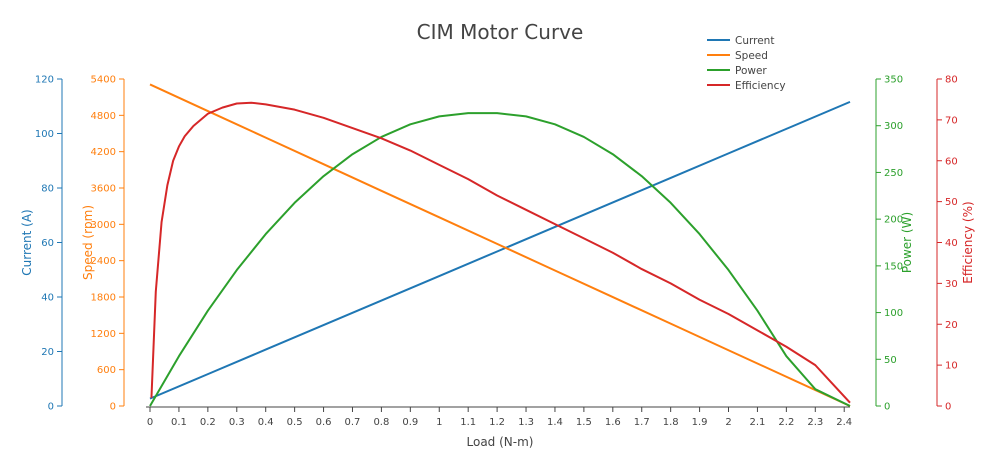  Describe the element at coordinates (951, 284) in the screenshot. I see `y-tick-label-efficiency: 30` at that location.